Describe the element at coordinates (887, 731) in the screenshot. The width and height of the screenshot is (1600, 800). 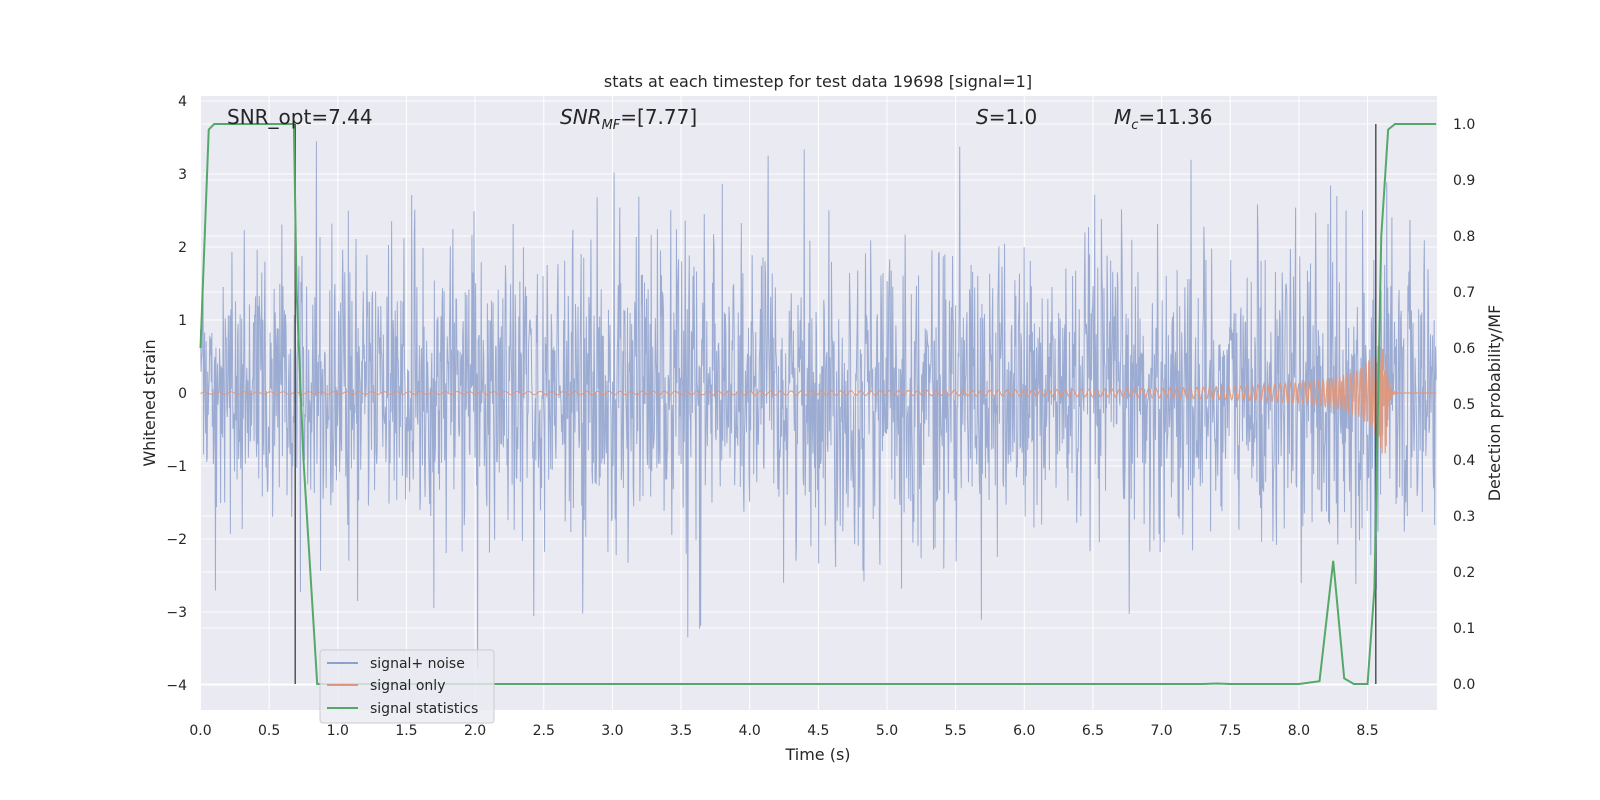
I see `x-tick-label: 5.0` at that location.